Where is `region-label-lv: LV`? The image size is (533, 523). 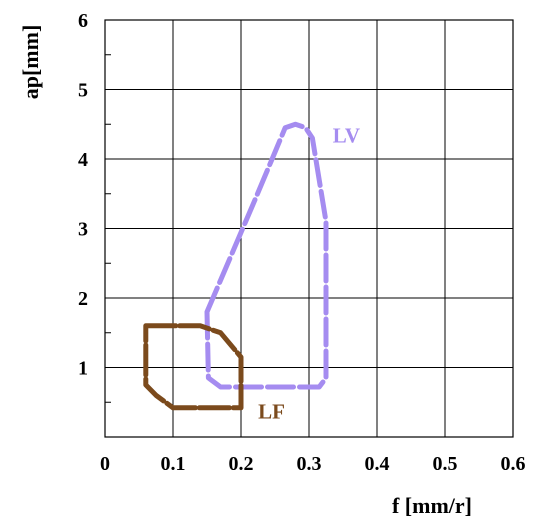 region-label-lv: LV is located at coordinates (346, 136).